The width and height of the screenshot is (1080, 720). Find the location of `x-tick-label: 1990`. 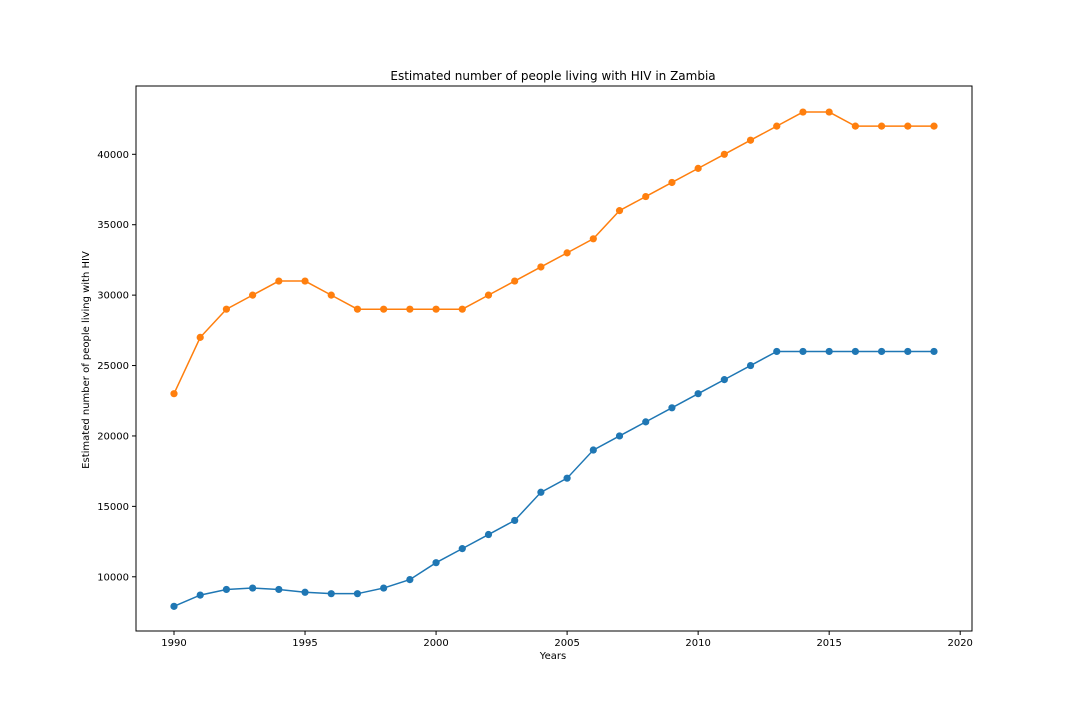

x-tick-label: 1990 is located at coordinates (173, 643).